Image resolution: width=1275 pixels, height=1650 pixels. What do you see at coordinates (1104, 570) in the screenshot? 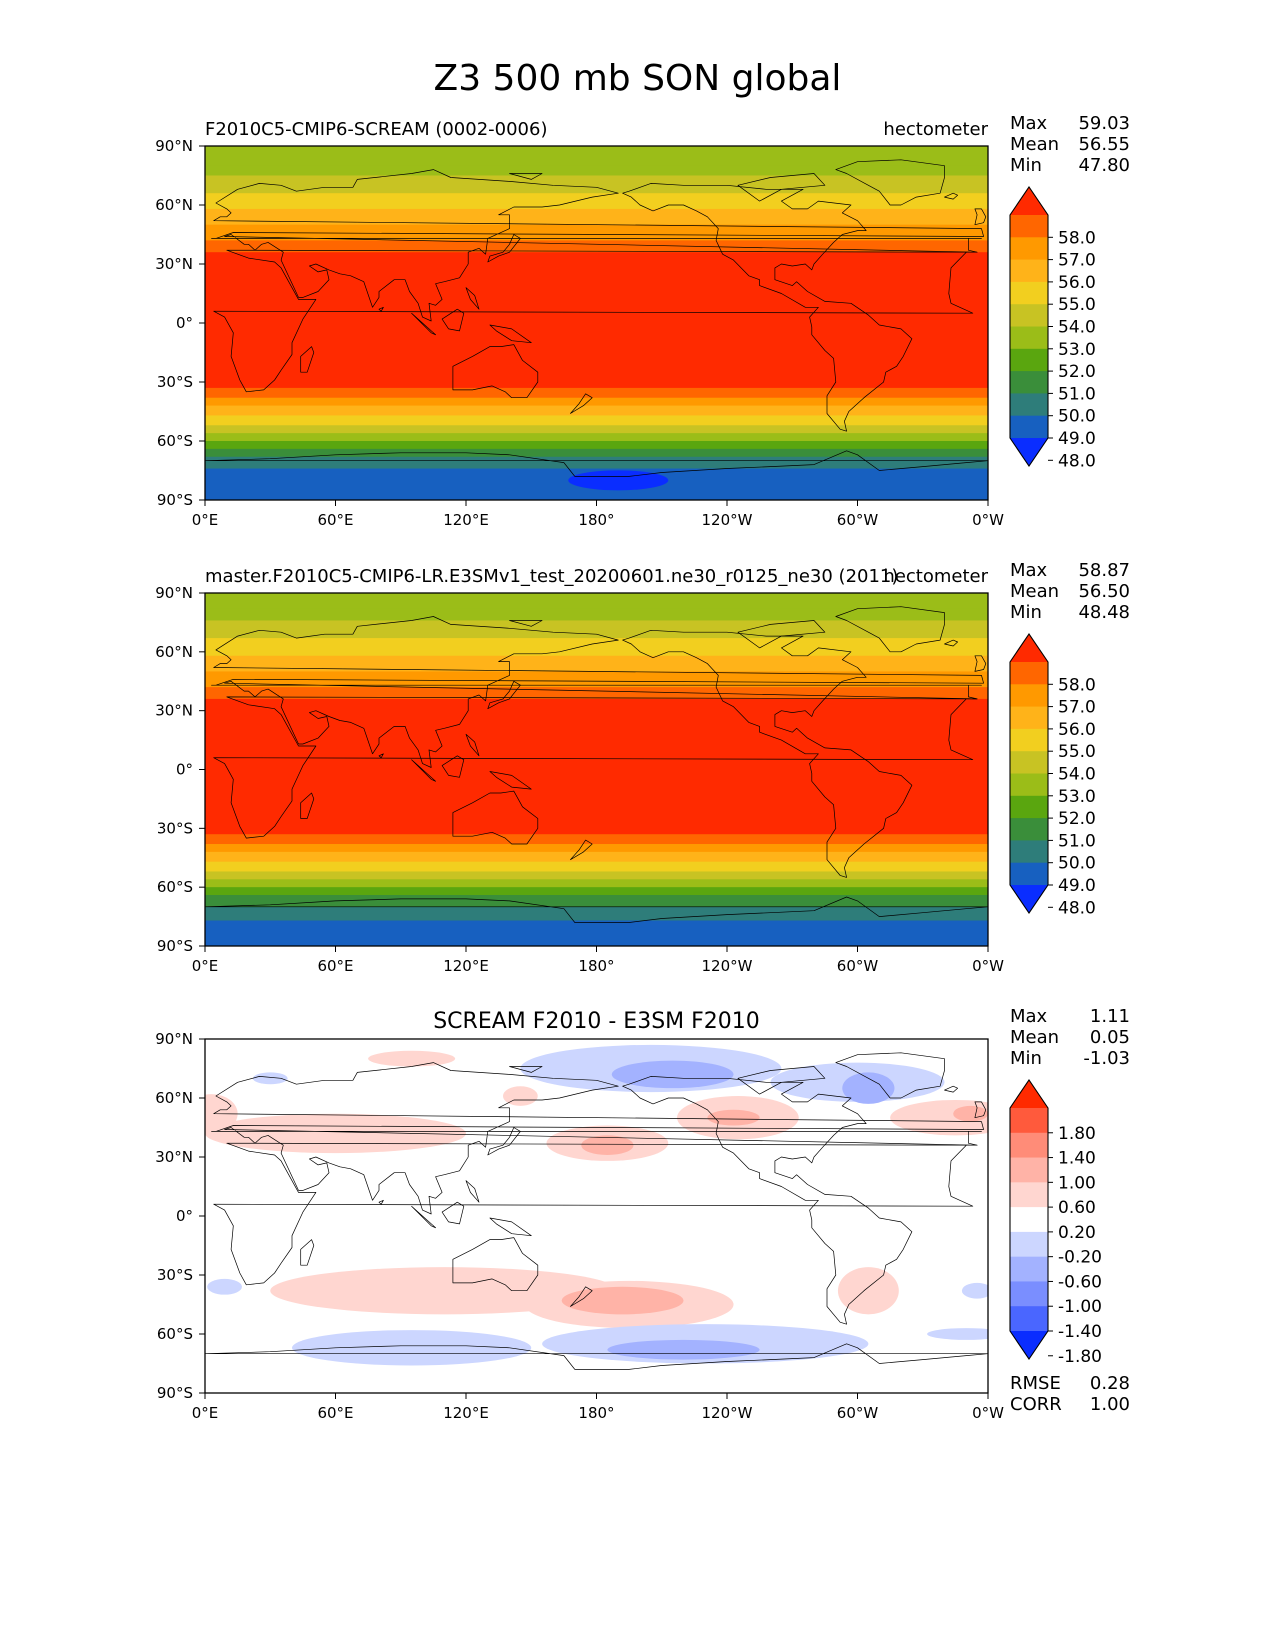
I see `stat-value: 58.87` at bounding box center [1104, 570].